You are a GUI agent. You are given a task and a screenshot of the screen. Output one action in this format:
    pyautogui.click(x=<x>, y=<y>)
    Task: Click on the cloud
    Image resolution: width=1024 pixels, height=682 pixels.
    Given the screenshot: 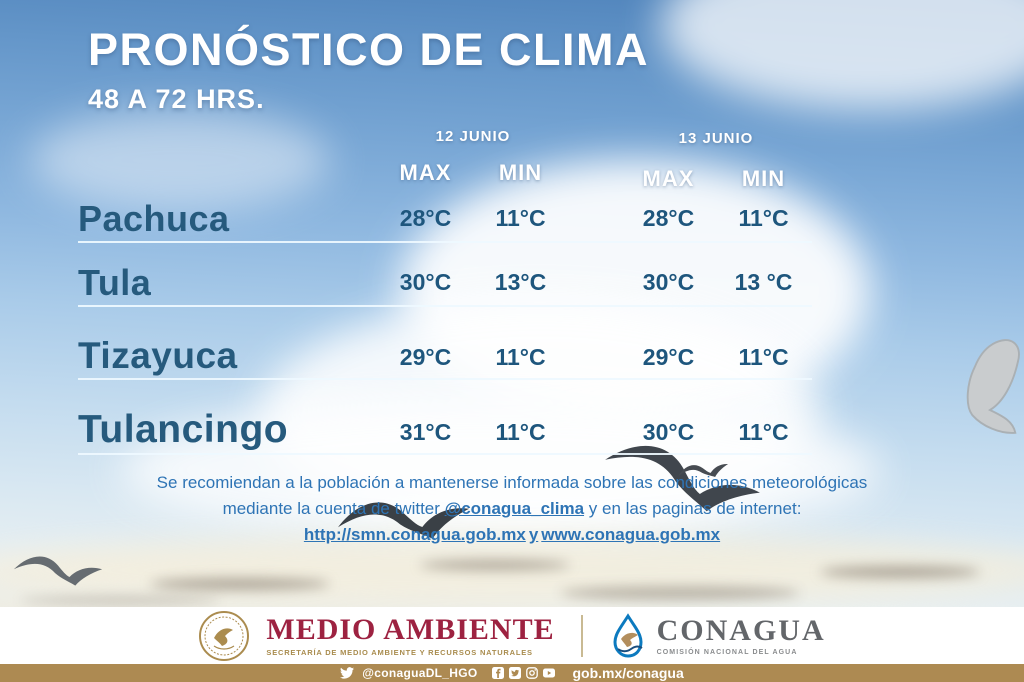 What is the action you would take?
    pyautogui.click(x=180, y=160)
    